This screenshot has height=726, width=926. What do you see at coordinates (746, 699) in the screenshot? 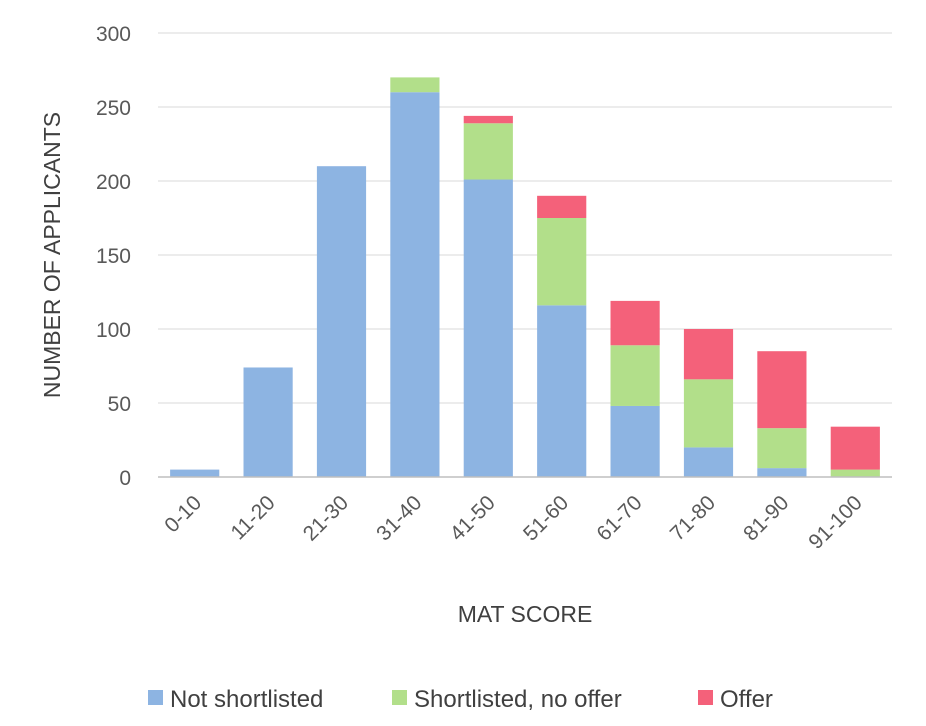
I see `legend-label: Offer` at bounding box center [746, 699].